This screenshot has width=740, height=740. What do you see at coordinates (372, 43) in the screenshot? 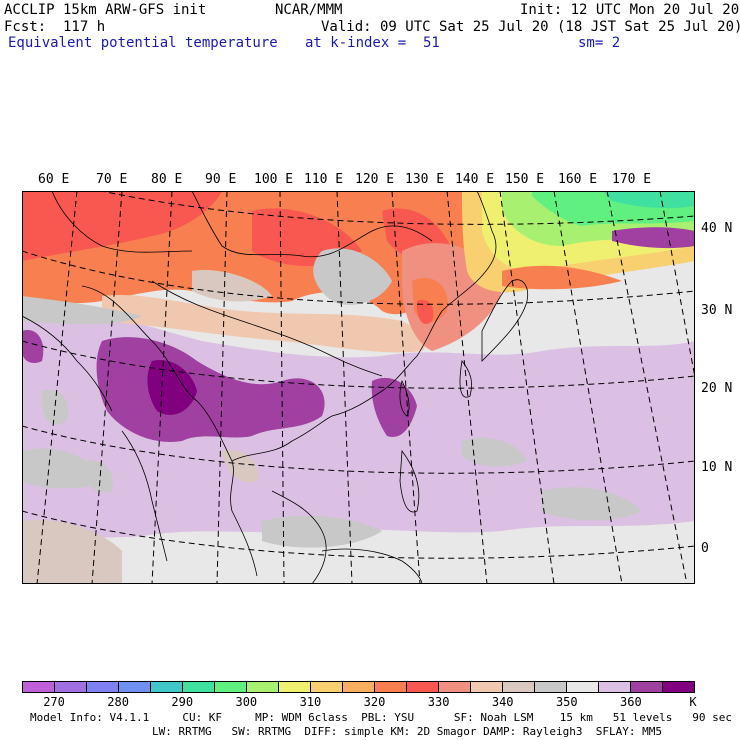
I see `level-label: at k-index = 51` at bounding box center [372, 43].